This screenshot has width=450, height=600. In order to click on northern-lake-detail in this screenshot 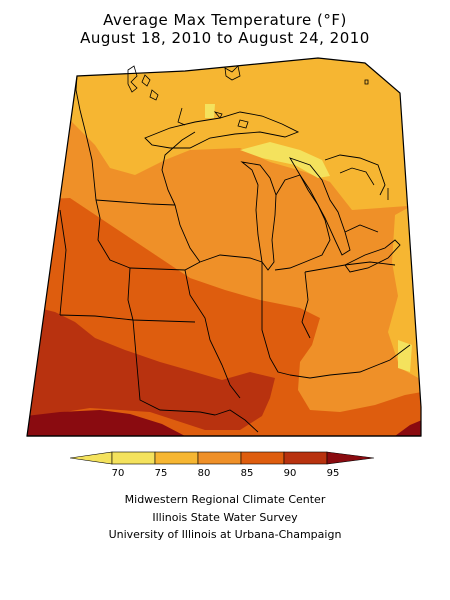, I will do `click(258, 132)`.